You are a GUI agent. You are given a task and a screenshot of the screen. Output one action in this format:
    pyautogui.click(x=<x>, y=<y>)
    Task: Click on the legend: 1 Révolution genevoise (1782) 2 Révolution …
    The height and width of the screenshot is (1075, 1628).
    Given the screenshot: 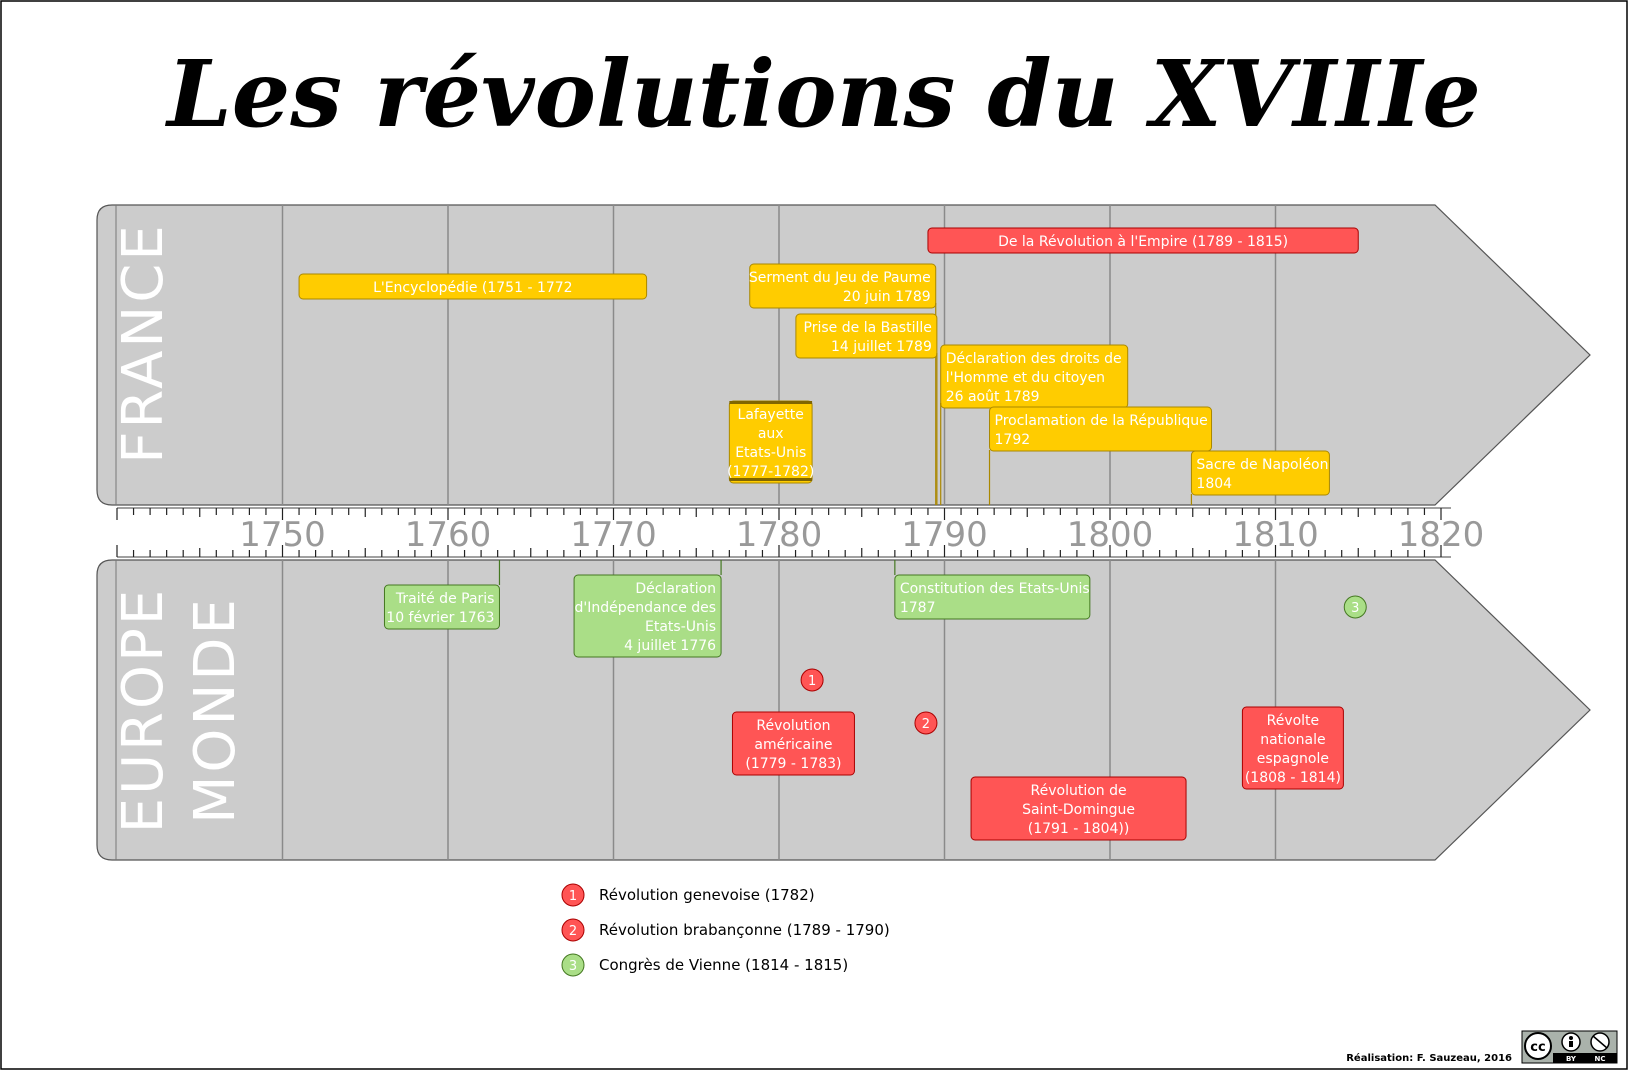 What is the action you would take?
    pyautogui.click(x=725, y=930)
    